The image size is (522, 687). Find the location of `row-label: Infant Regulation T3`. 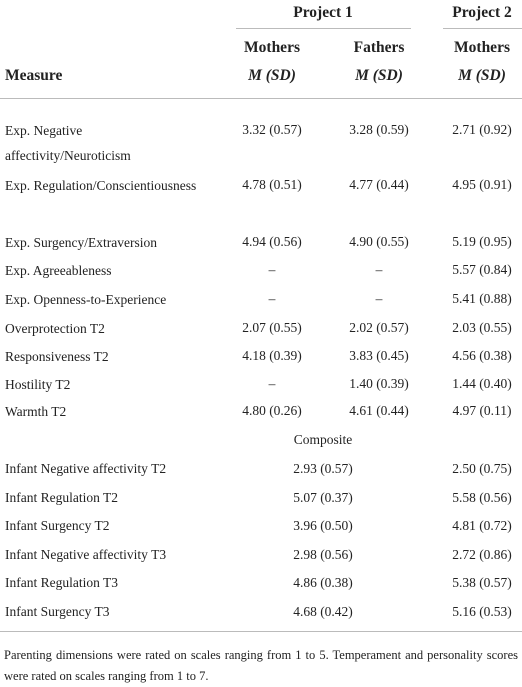

row-label: Infant Regulation T3 is located at coordinates (61, 583).